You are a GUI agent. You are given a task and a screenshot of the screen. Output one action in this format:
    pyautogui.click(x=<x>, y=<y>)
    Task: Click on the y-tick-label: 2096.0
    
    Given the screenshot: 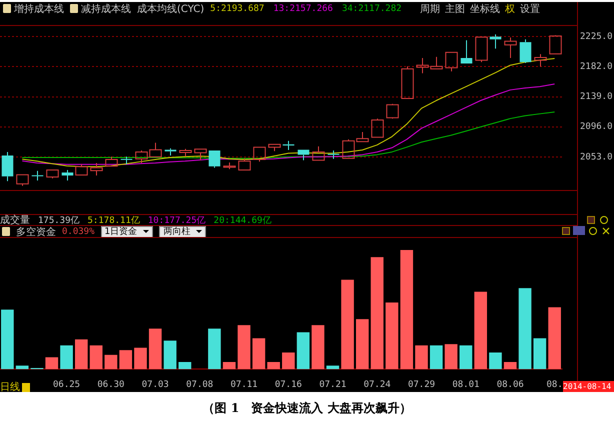 What is the action you would take?
    pyautogui.click(x=596, y=127)
    